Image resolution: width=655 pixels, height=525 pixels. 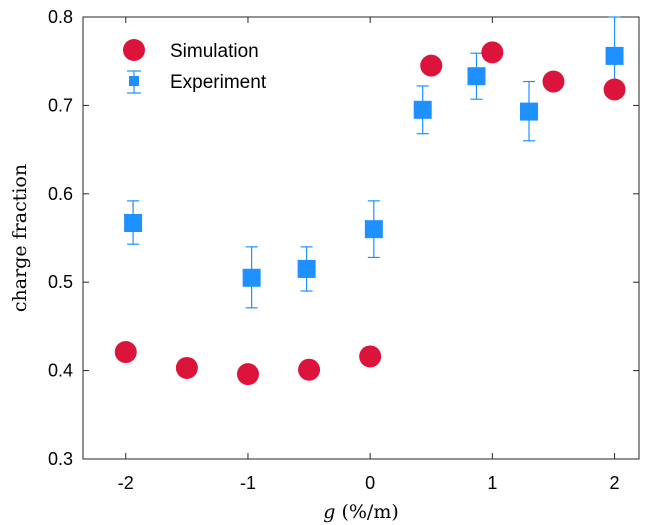 I want to click on x-tick-label: 0, so click(x=370, y=483).